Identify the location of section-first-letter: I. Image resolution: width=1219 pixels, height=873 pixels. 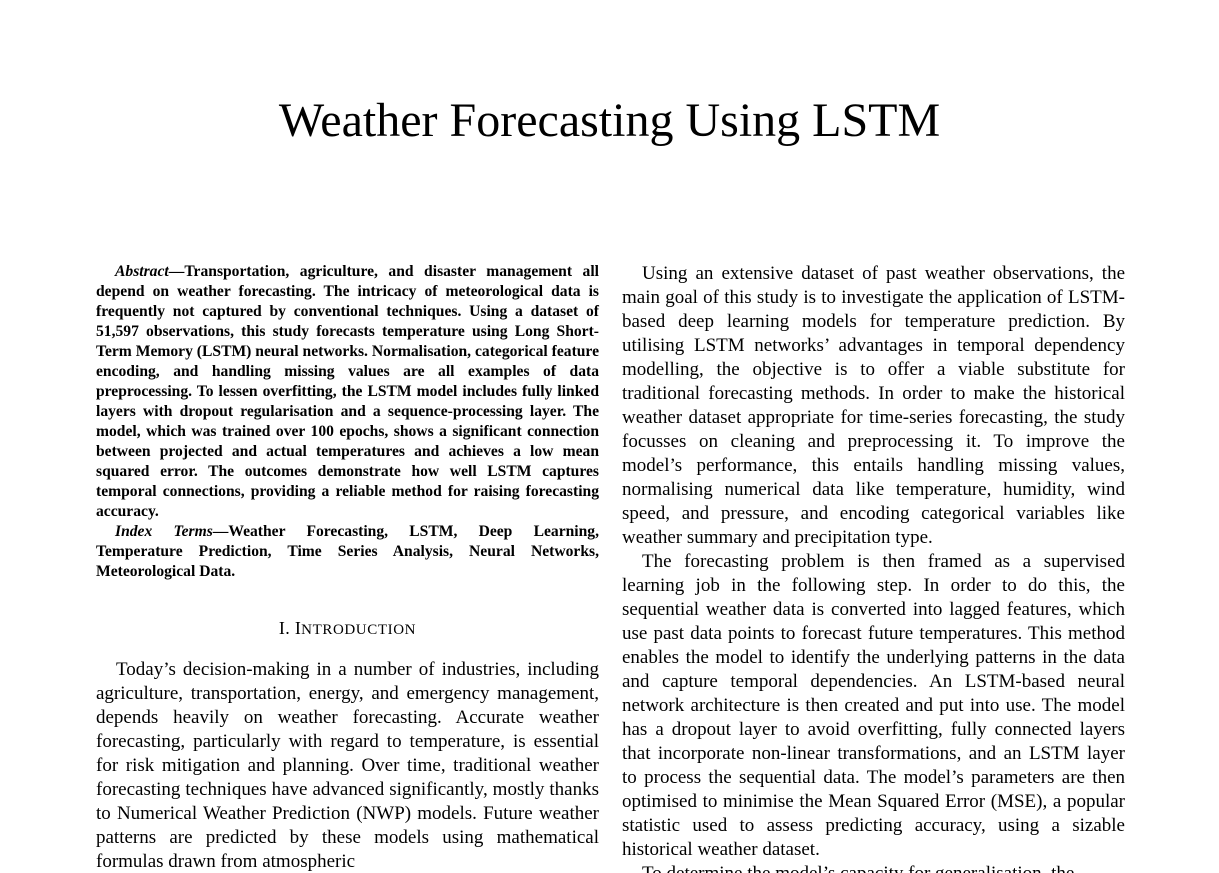
(298, 628).